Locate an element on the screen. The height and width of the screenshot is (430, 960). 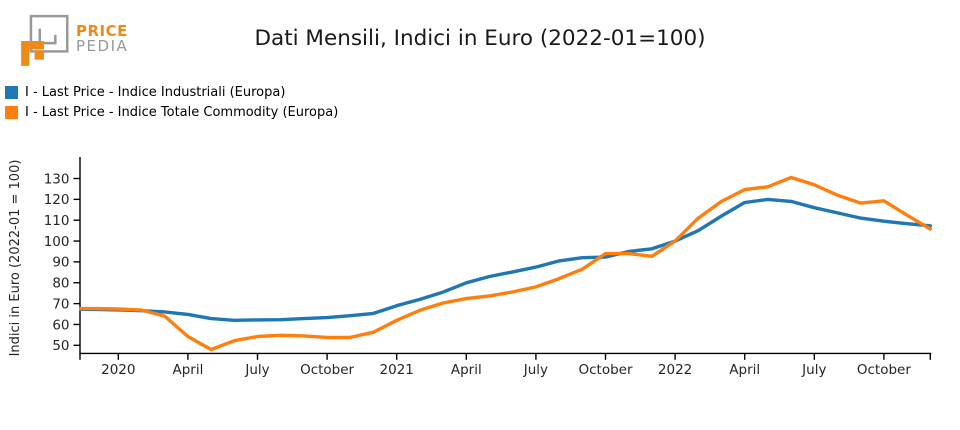
legend-swatch-industriali is located at coordinates (11, 92).